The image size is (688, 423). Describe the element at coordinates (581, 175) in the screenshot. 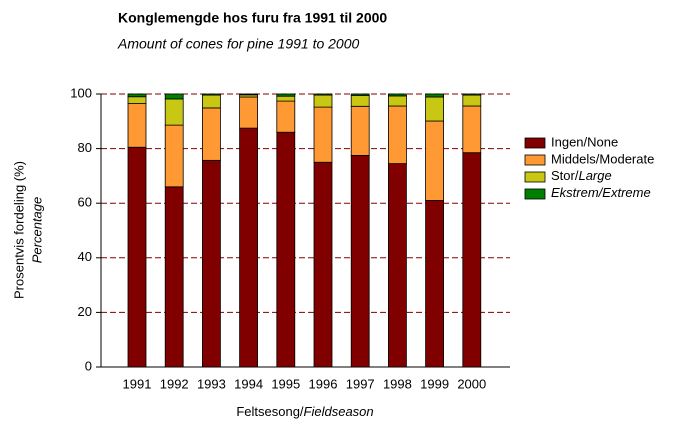

I see `legend-label: Stor/Large` at that location.